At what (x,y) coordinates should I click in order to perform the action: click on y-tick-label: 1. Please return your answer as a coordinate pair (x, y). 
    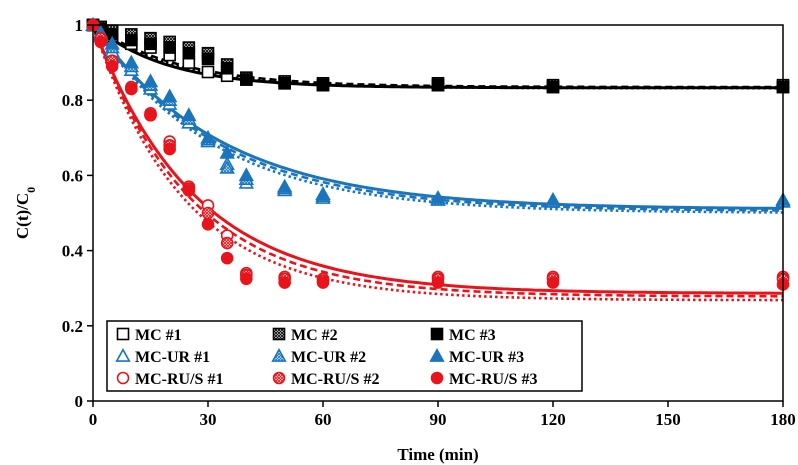
    Looking at the image, I should click on (79, 25).